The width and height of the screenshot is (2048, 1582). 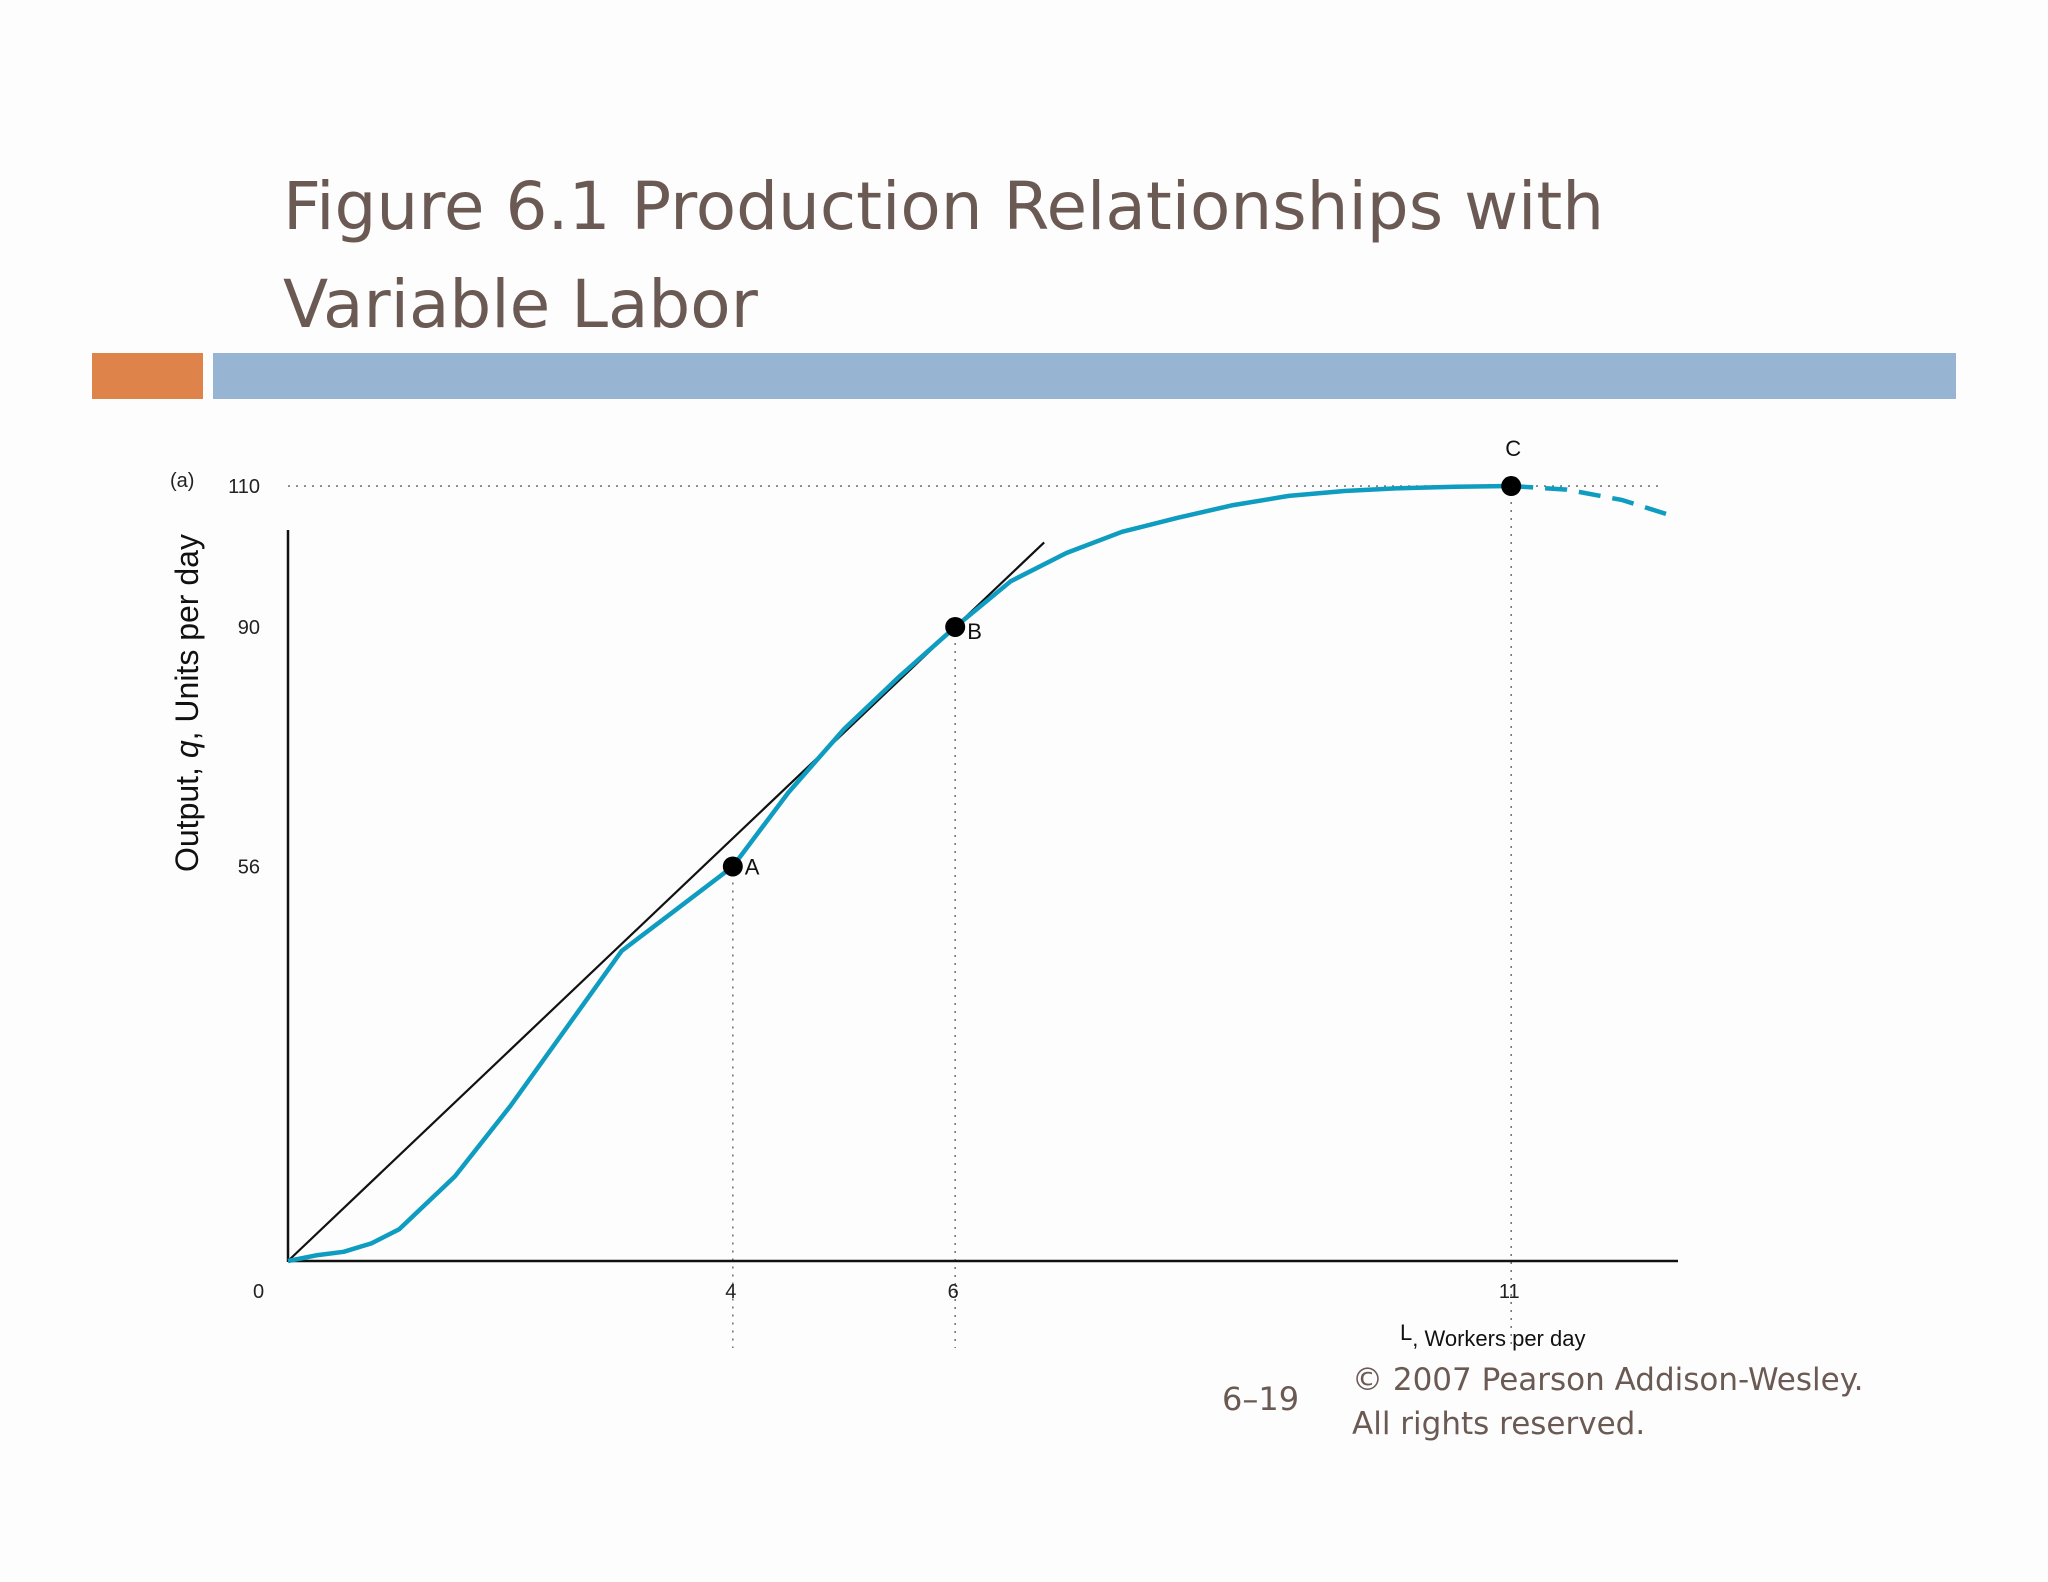 What do you see at coordinates (732, 866) in the screenshot?
I see `point-a` at bounding box center [732, 866].